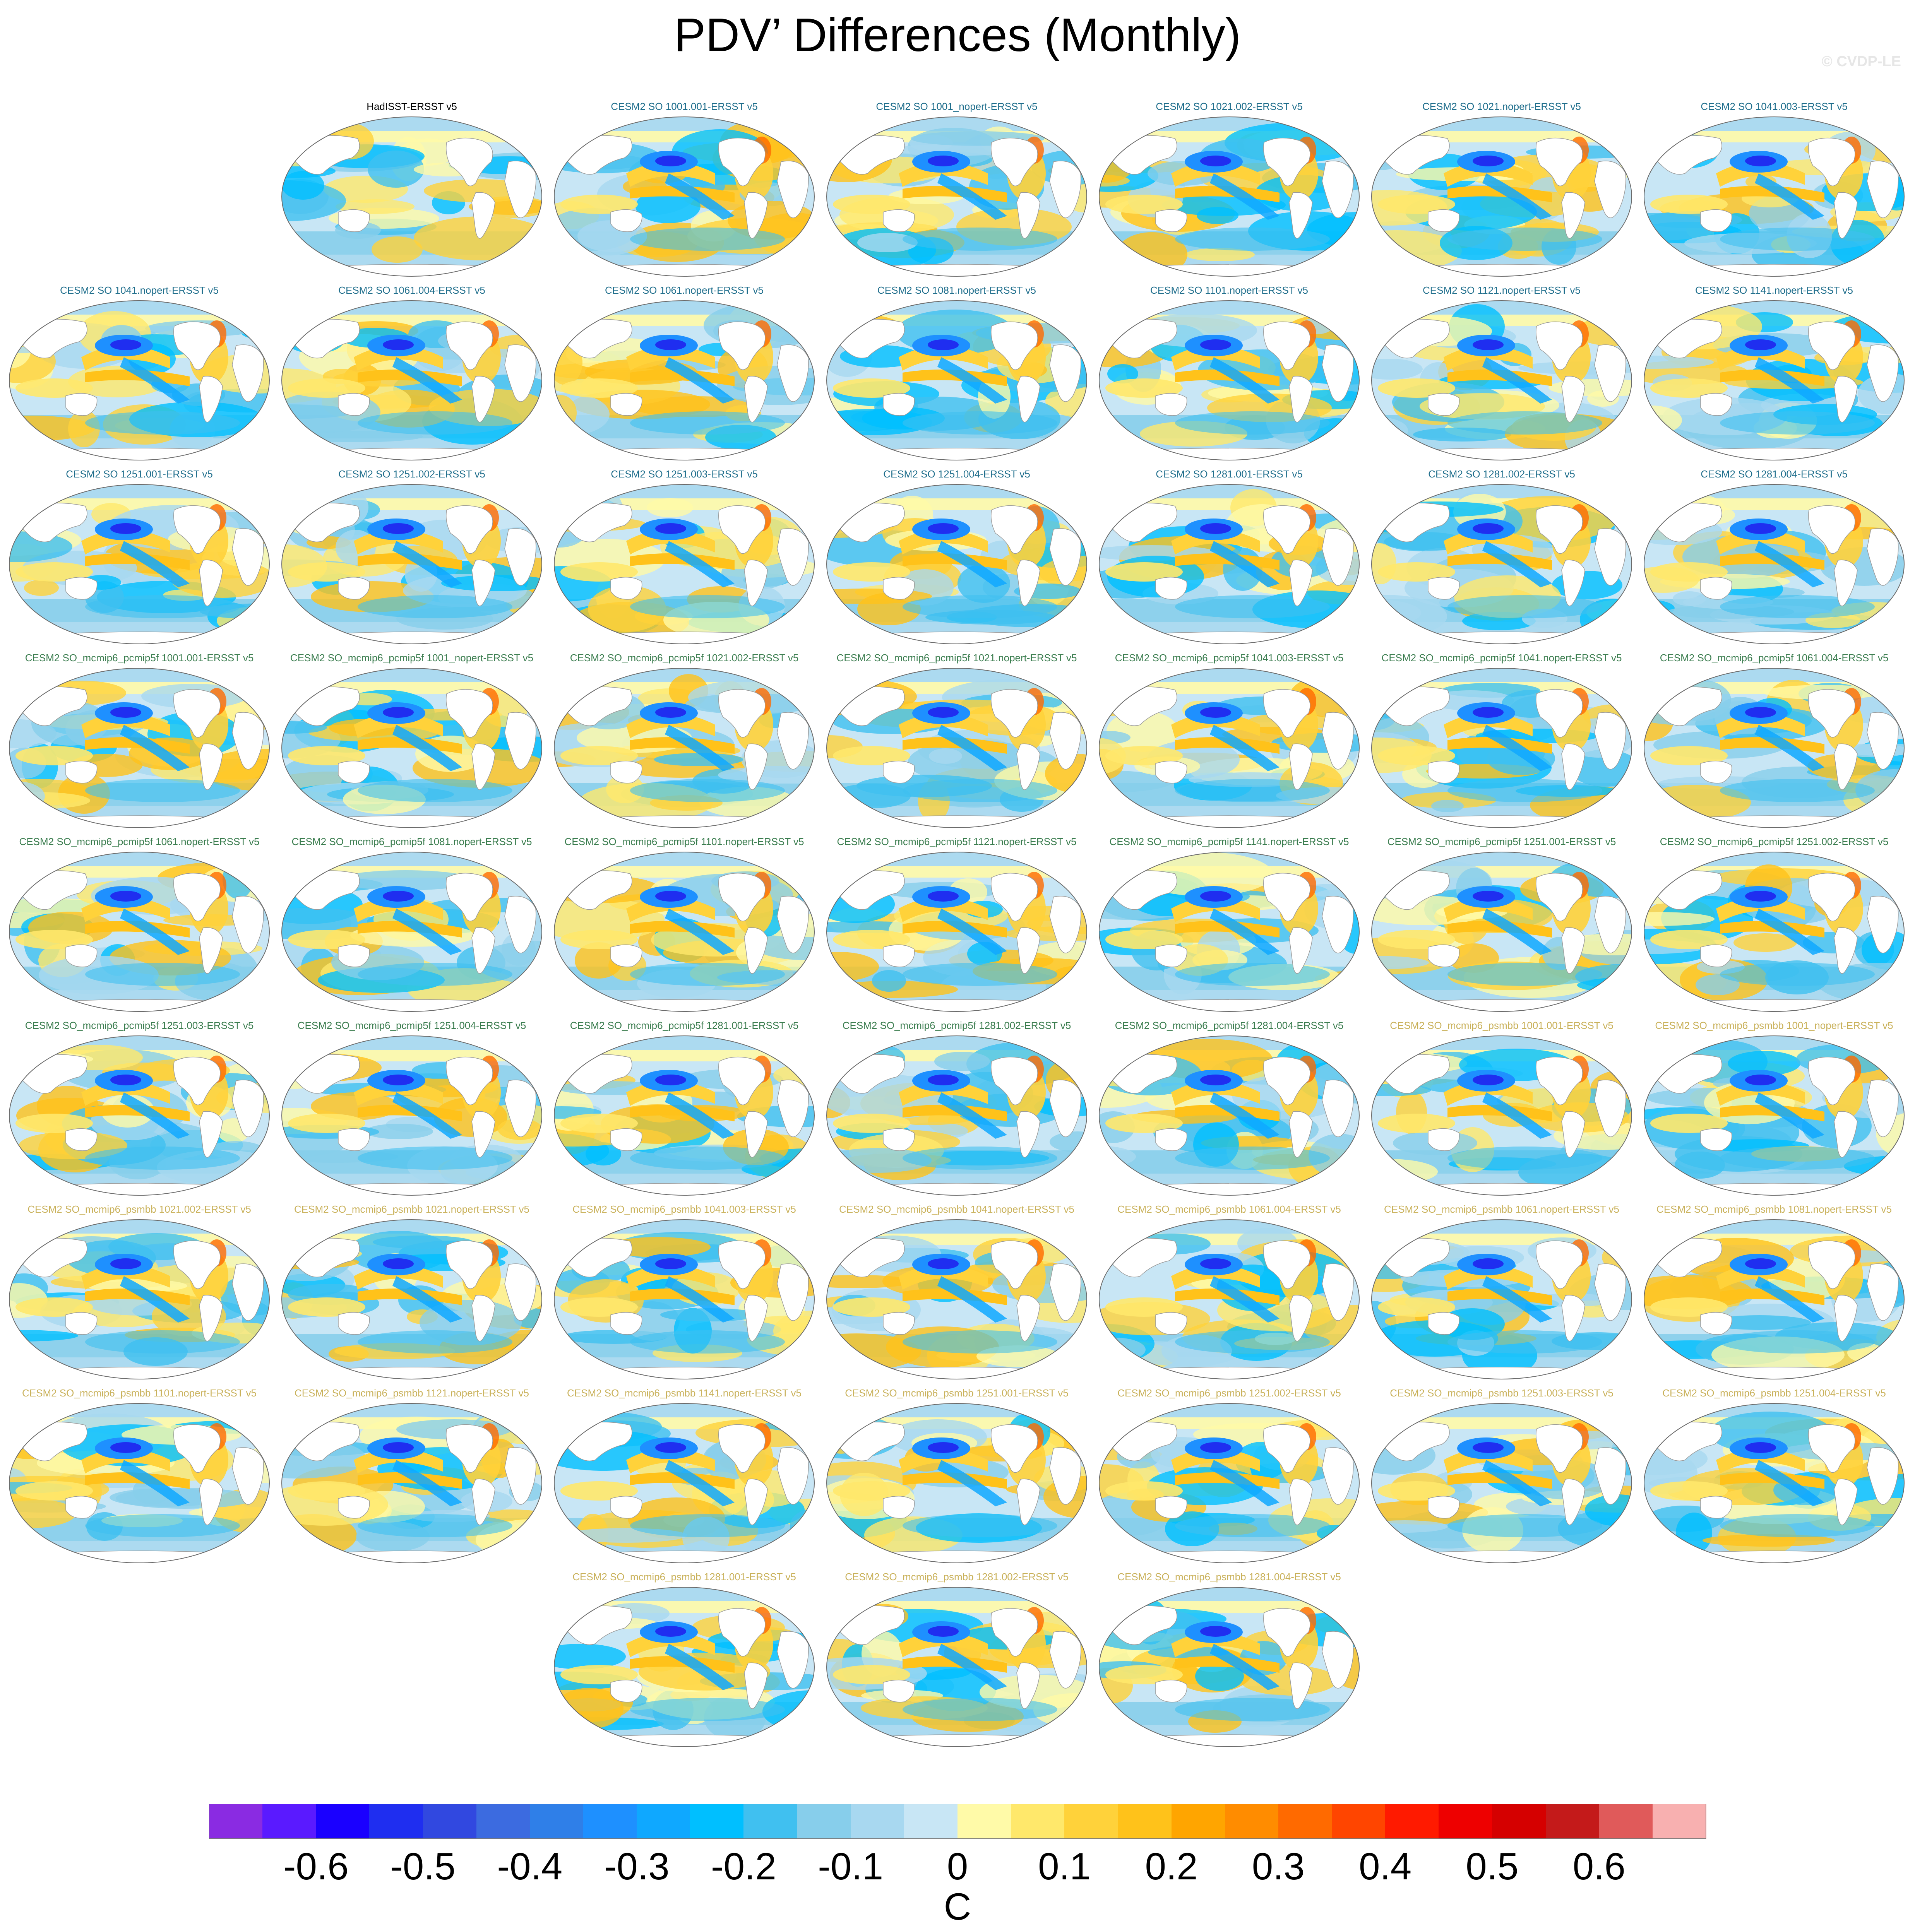 This screenshot has height=1932, width=1915. What do you see at coordinates (1386, 1866) in the screenshot?
I see `colorbar-tick-label: 0.4` at bounding box center [1386, 1866].